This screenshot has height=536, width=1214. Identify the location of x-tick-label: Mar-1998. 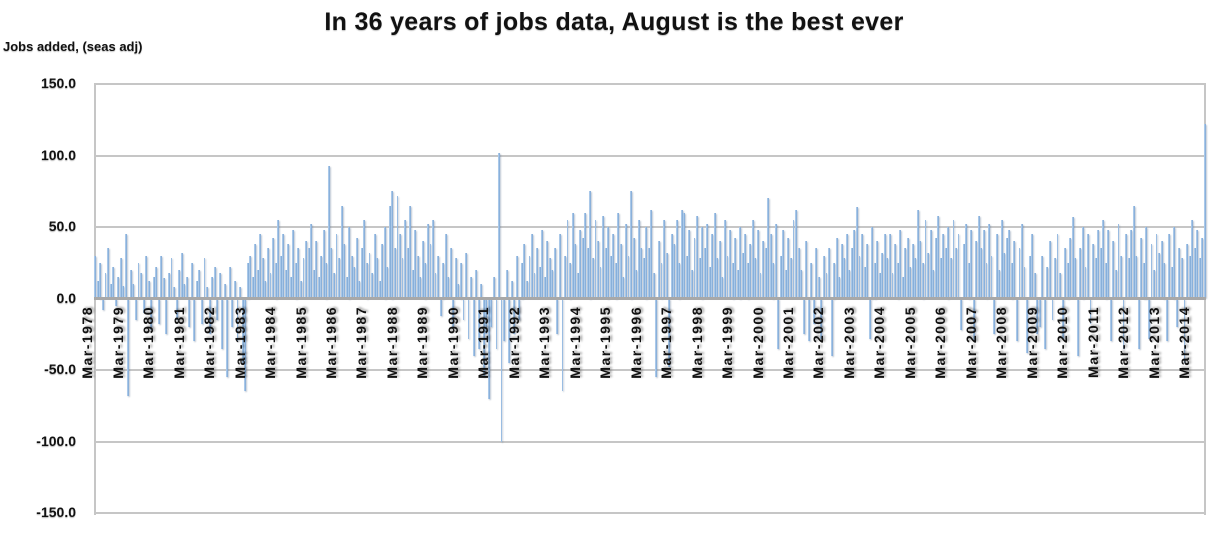
(696, 342).